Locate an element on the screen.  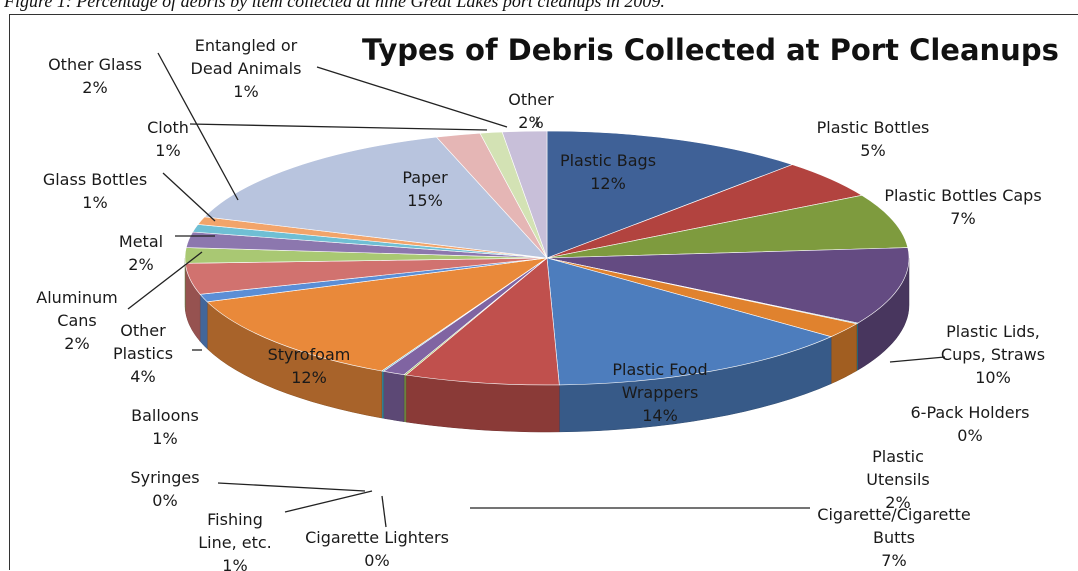
slice-side-balloons is located at coordinates (203, 321).